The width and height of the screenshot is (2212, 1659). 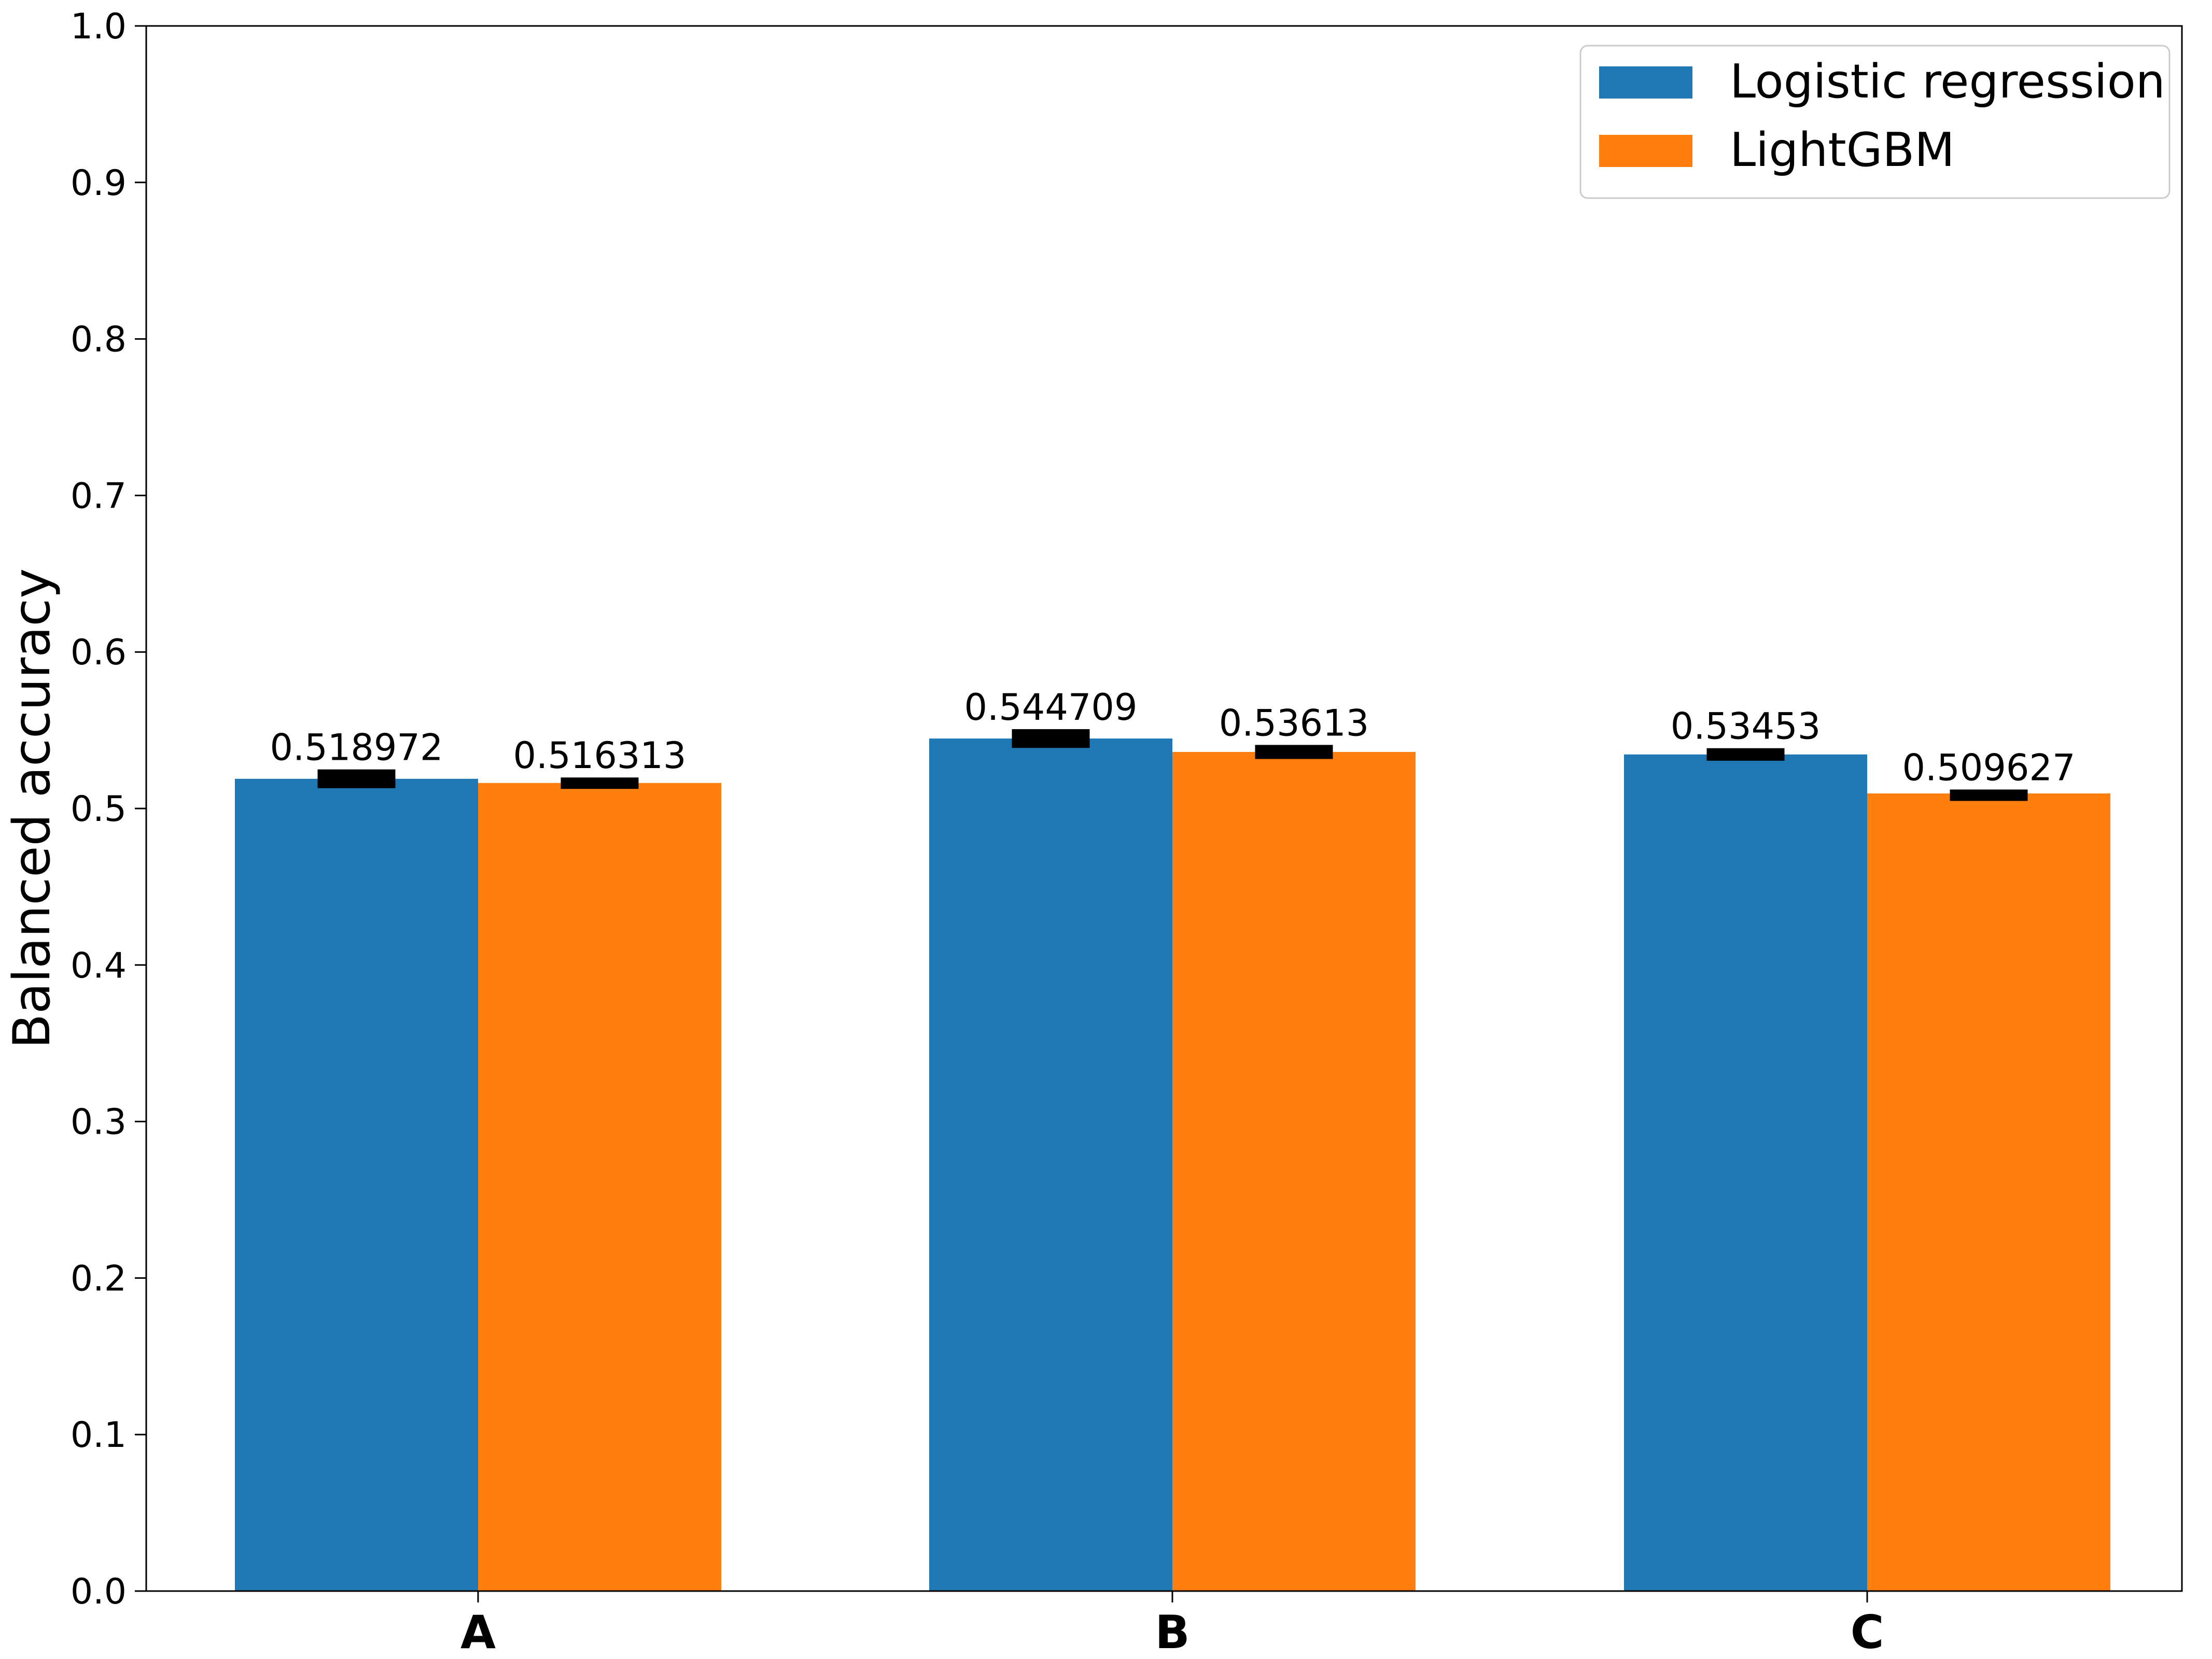 I want to click on y-tick-label: 0.5, so click(x=99, y=810).